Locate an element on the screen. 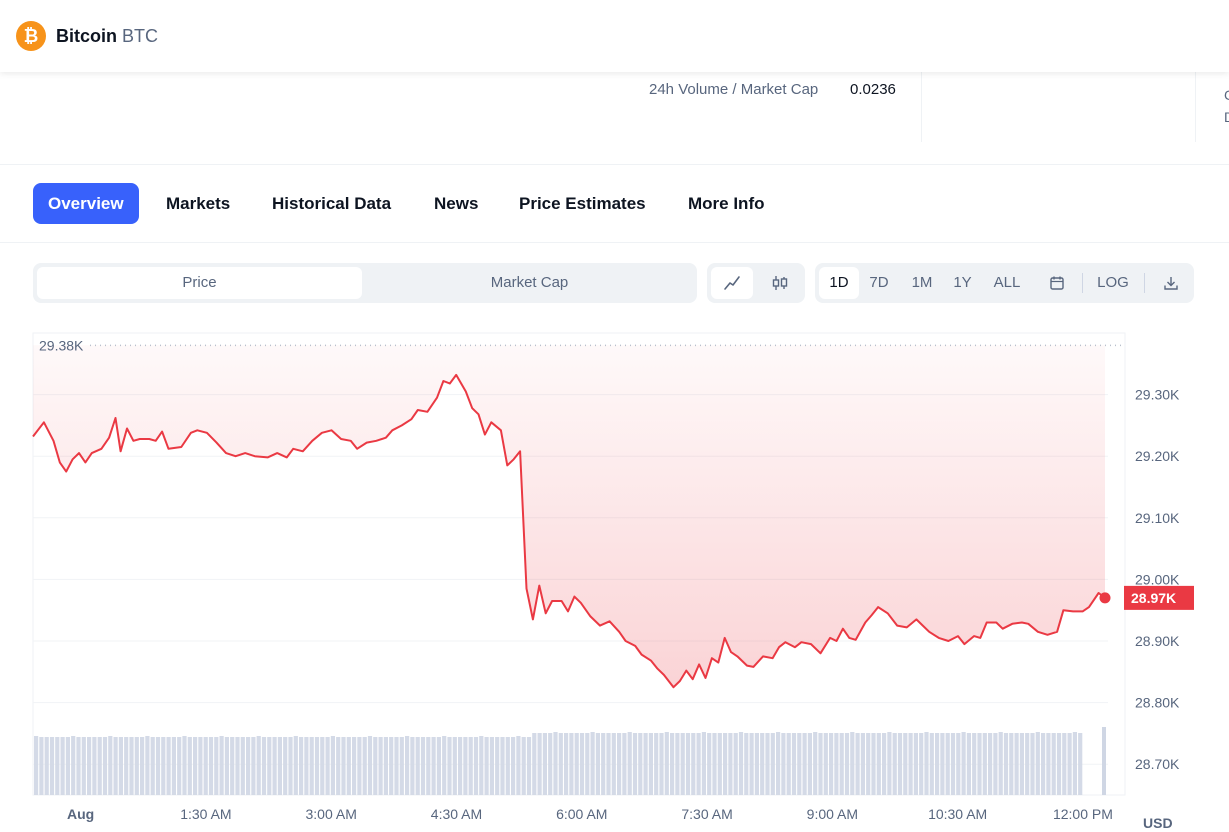 The height and width of the screenshot is (832, 1229). y-tick-label: 28.80K is located at coordinates (1157, 703).